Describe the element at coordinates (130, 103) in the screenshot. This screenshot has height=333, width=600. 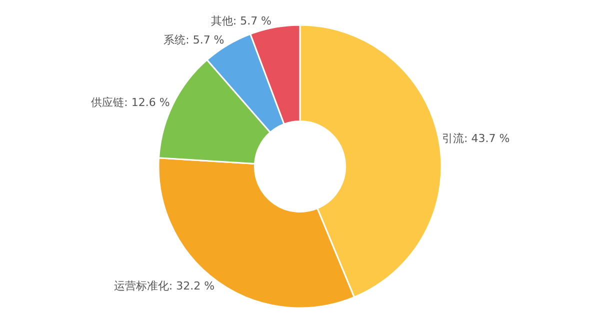
I see `slice-label: 供应链: 12.6 %` at that location.